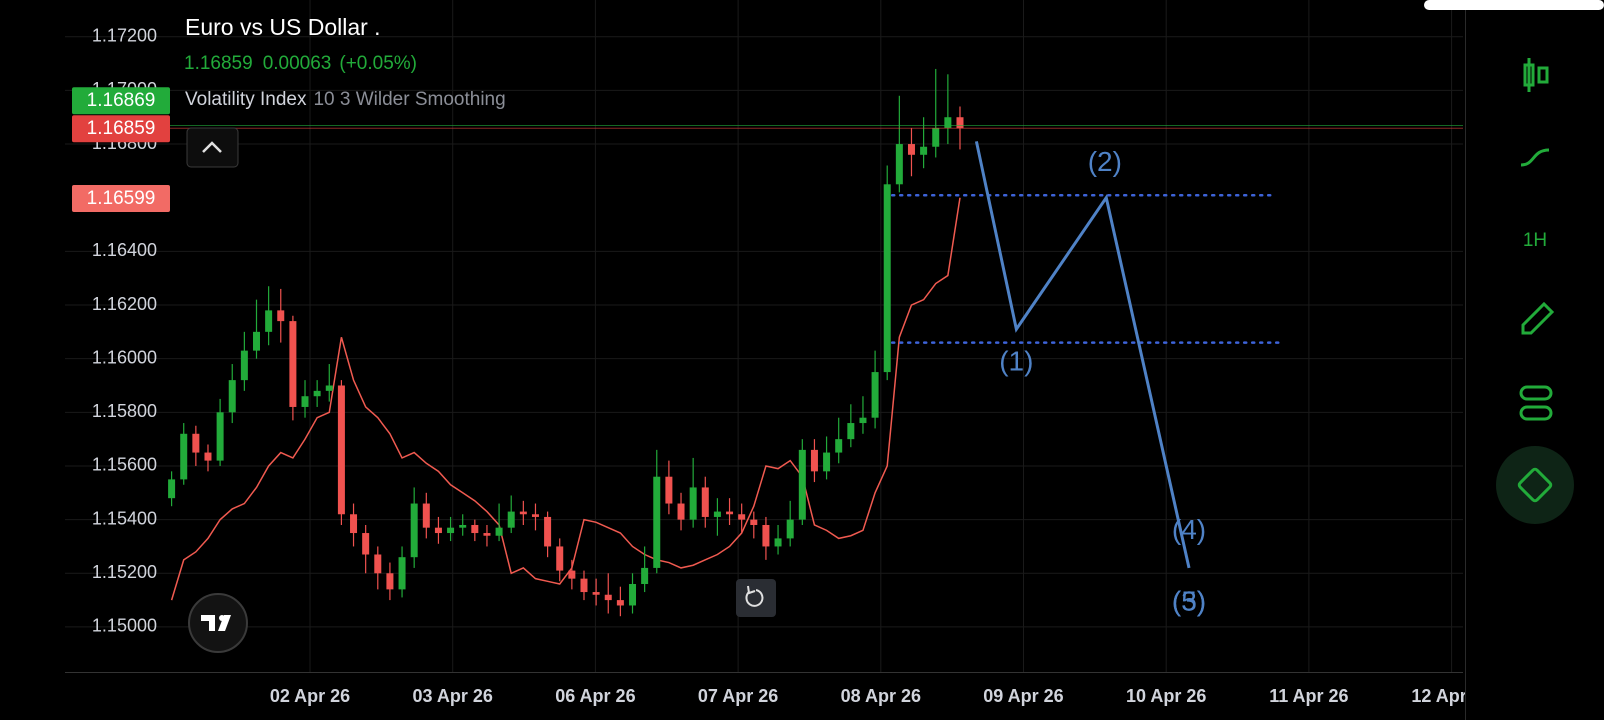  I want to click on y-tick-label: 1.17000, so click(124, 89).